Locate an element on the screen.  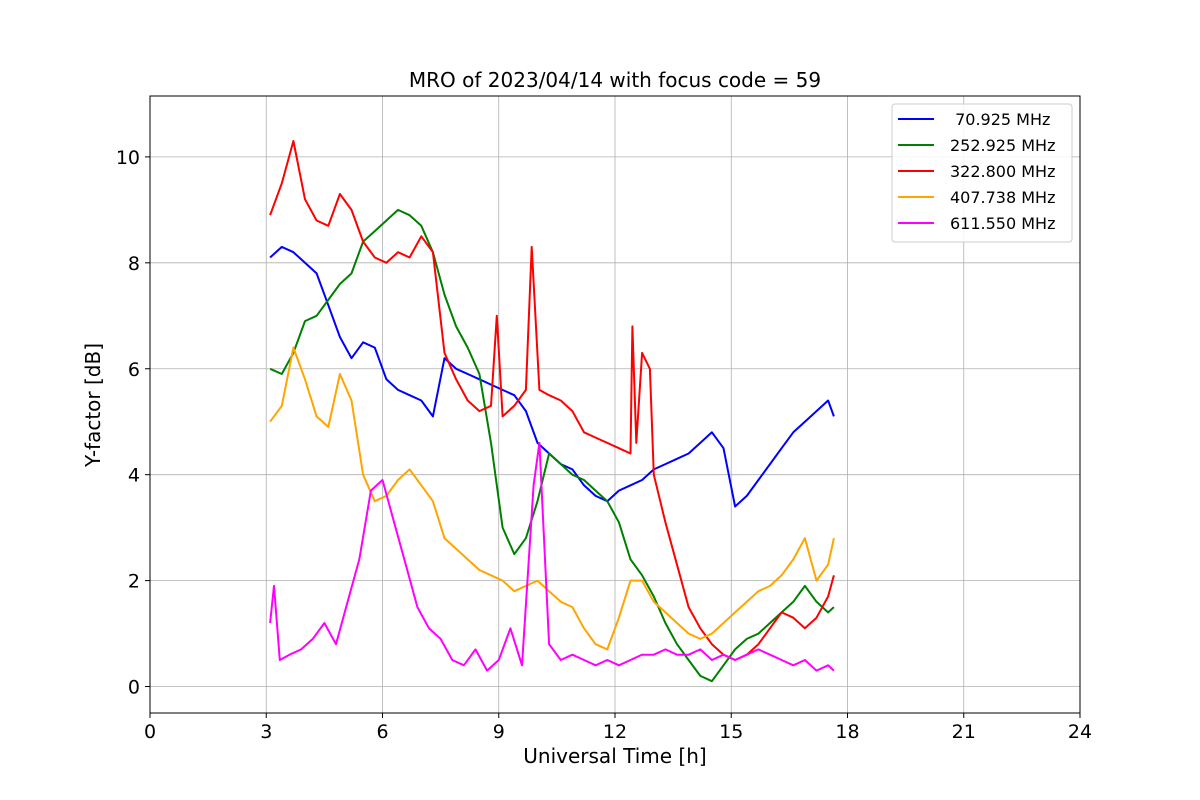
y-tick-label: 2 is located at coordinates (134, 582).